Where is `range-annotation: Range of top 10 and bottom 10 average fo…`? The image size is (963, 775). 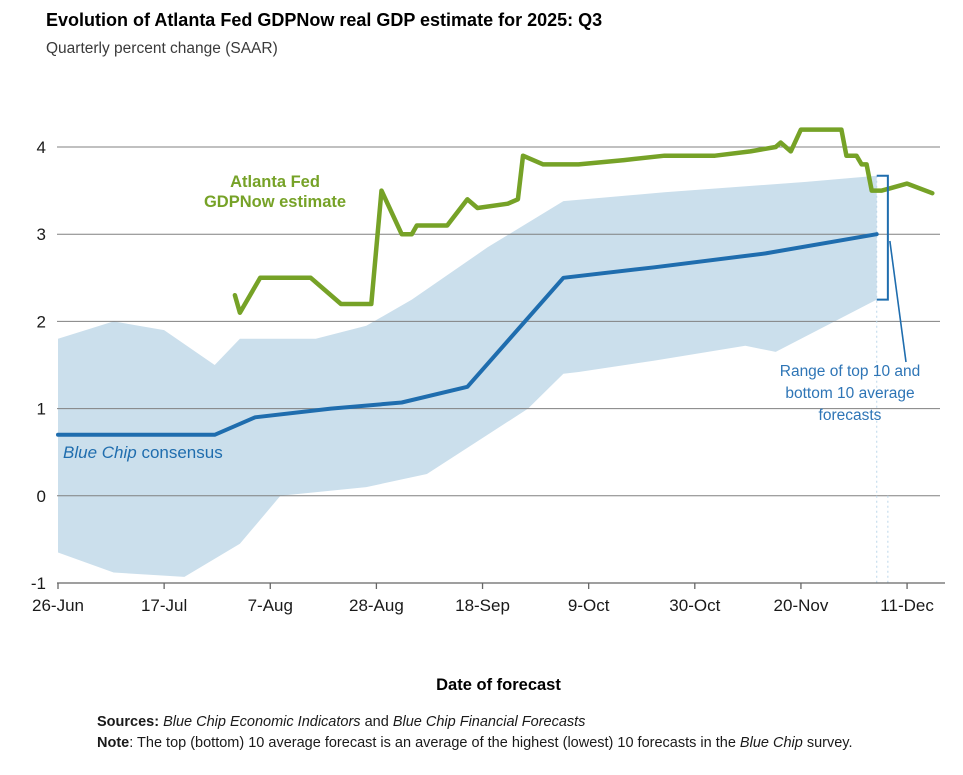 range-annotation: Range of top 10 and bottom 10 average fo… is located at coordinates (850, 394).